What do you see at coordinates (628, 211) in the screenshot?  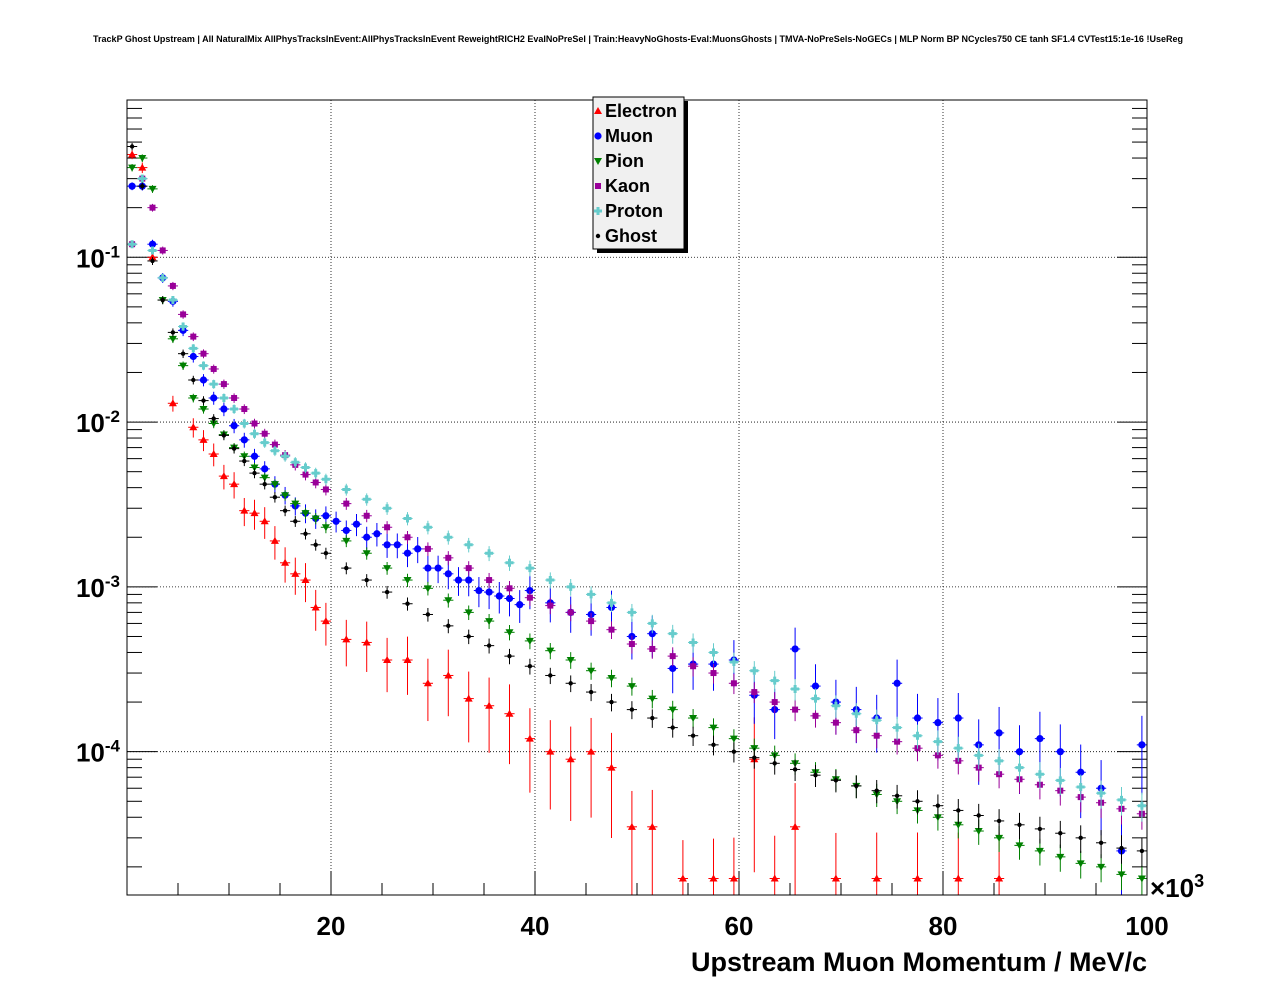 I see `legend-item-proton: Proton` at bounding box center [628, 211].